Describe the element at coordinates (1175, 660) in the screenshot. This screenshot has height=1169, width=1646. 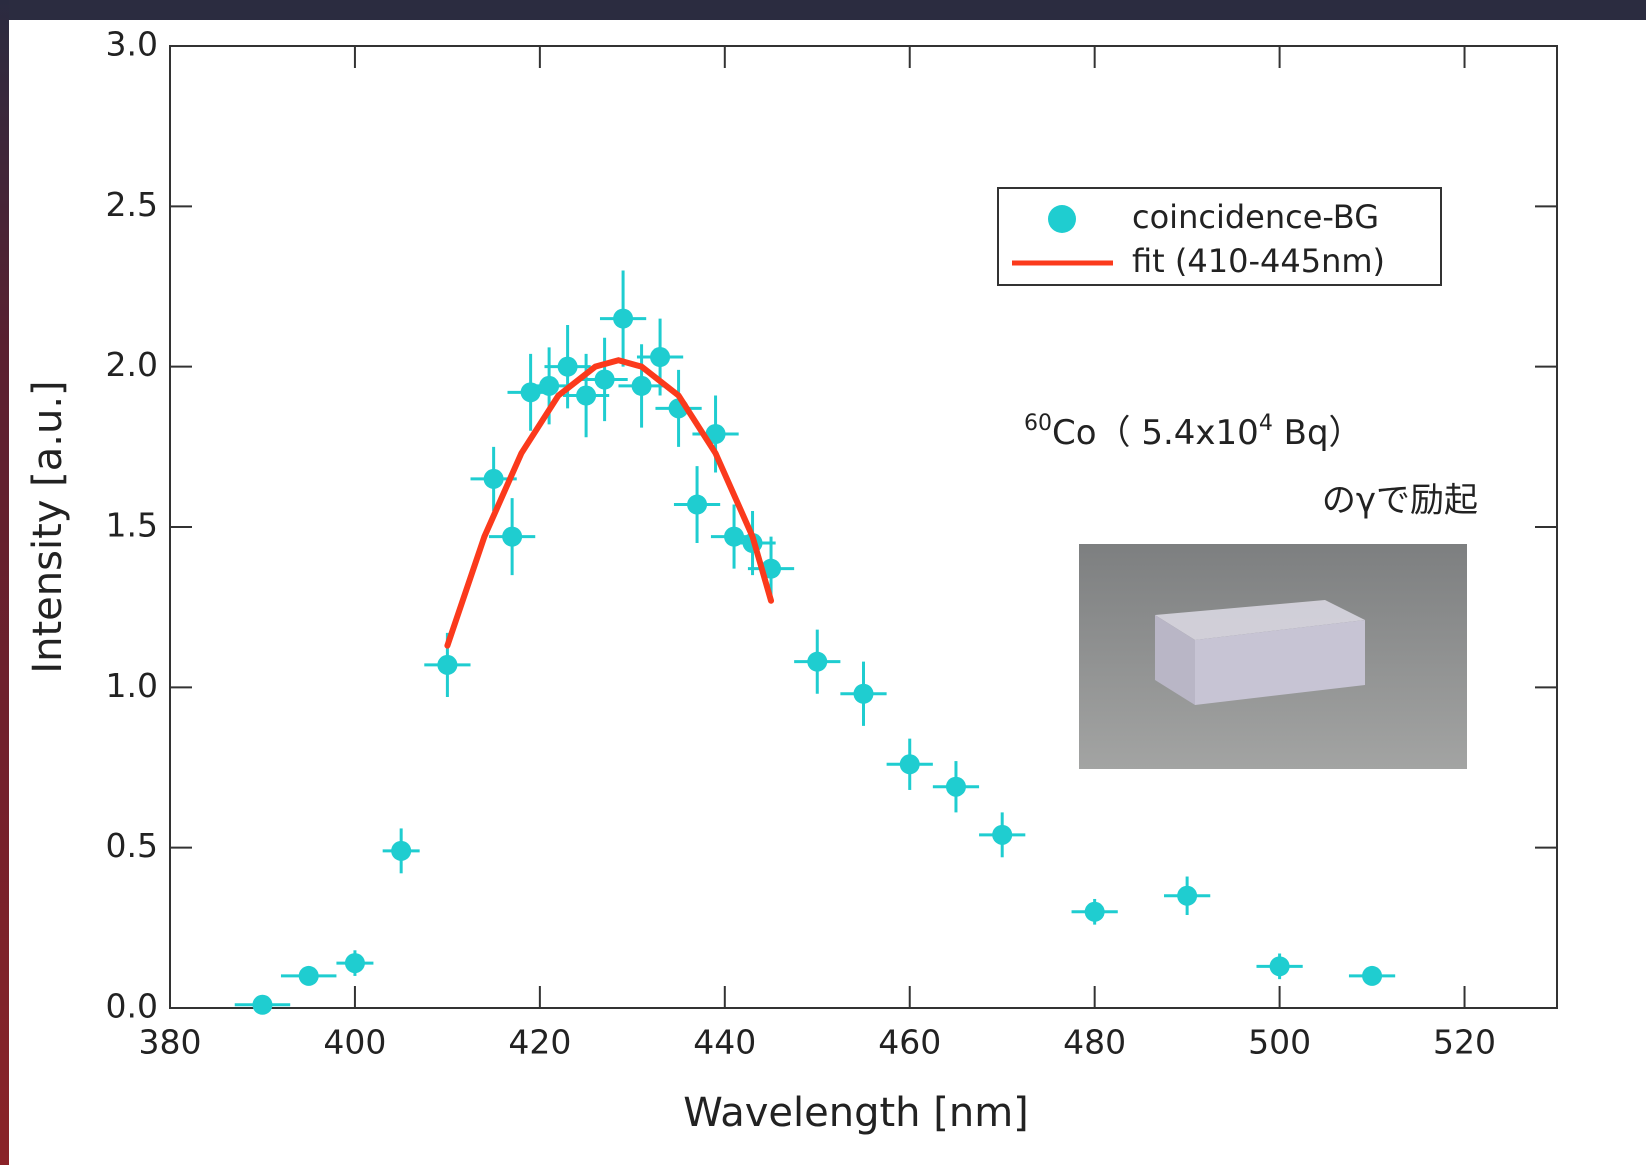
I see `crystal-side` at that location.